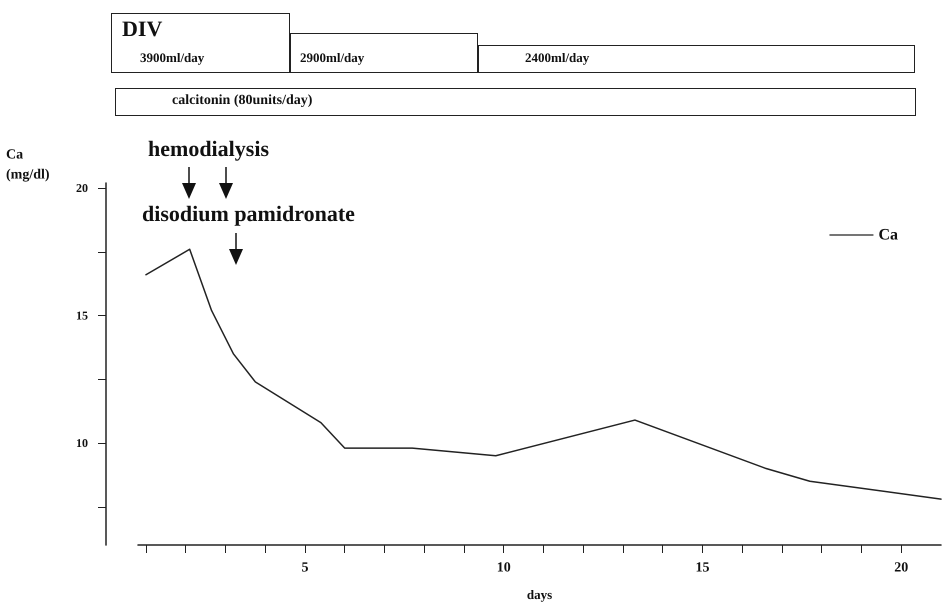 The height and width of the screenshot is (613, 943). Describe the element at coordinates (242, 101) in the screenshot. I see `text: calcitonin (80units/day)` at that location.